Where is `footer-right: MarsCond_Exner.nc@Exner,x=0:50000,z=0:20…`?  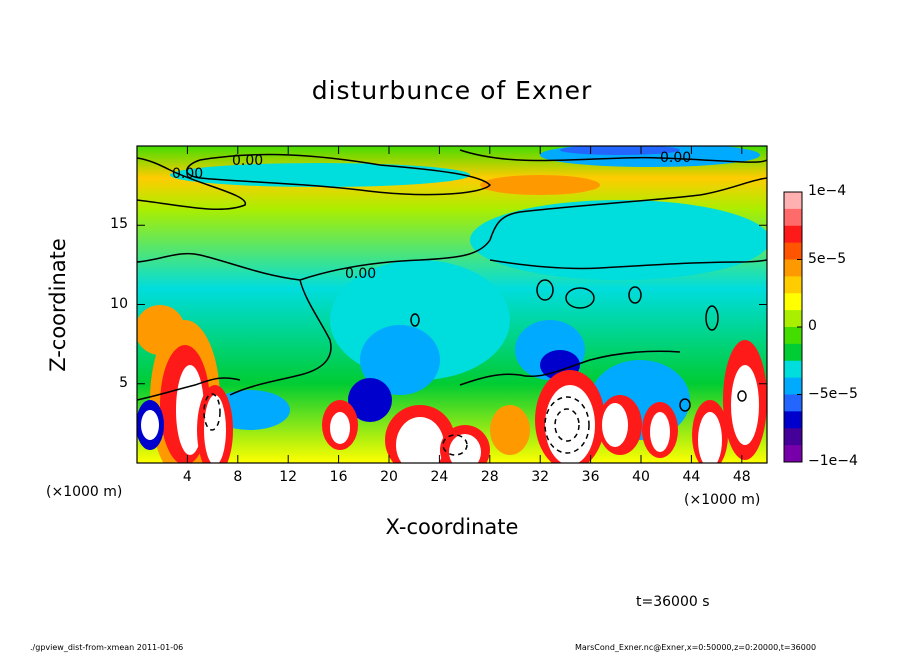 footer-right: MarsCond_Exner.nc@Exner,x=0:50000,z=0:20… is located at coordinates (696, 647).